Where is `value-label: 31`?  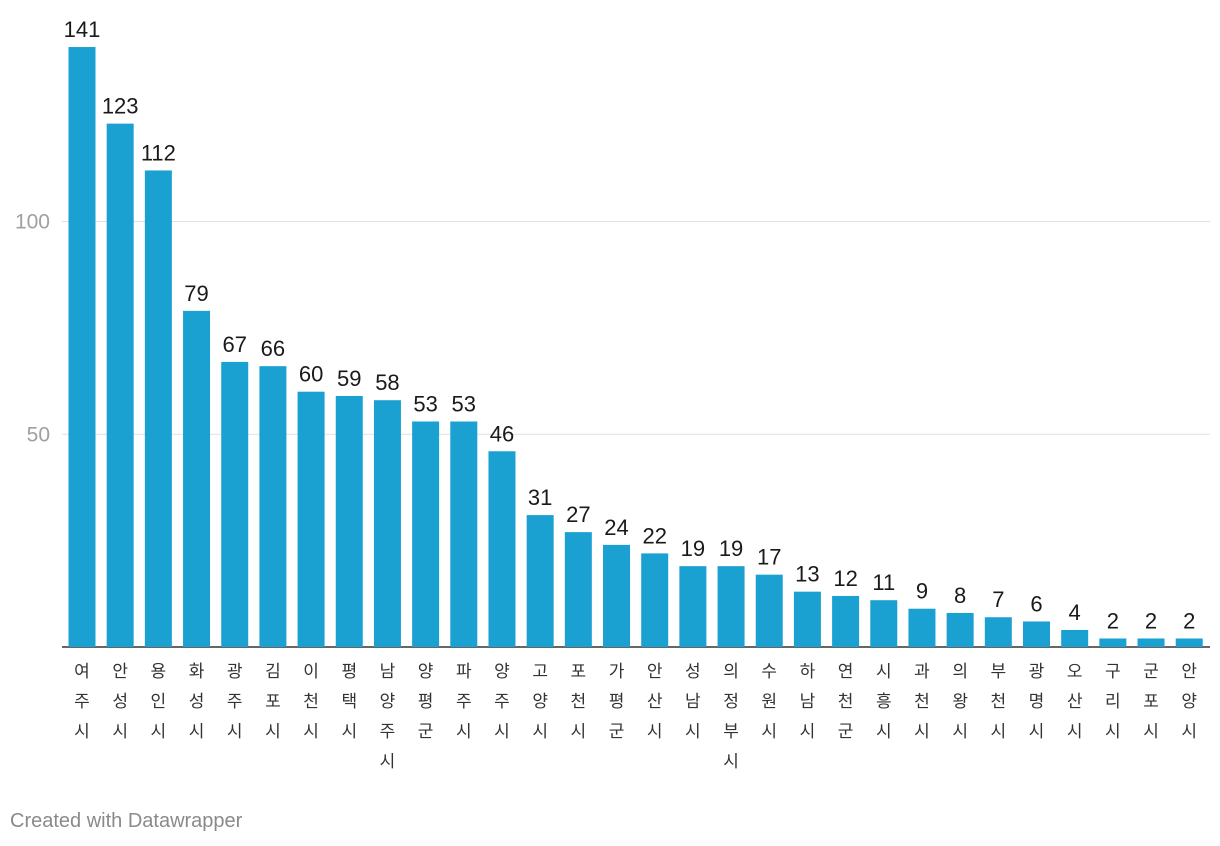 value-label: 31 is located at coordinates (540, 497).